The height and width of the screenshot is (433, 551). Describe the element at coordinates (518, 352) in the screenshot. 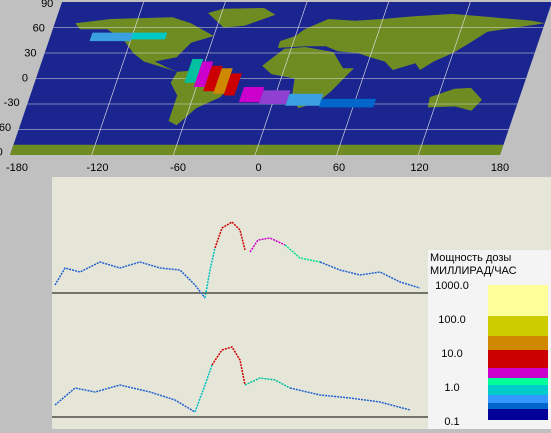

I see `color-scale` at that location.